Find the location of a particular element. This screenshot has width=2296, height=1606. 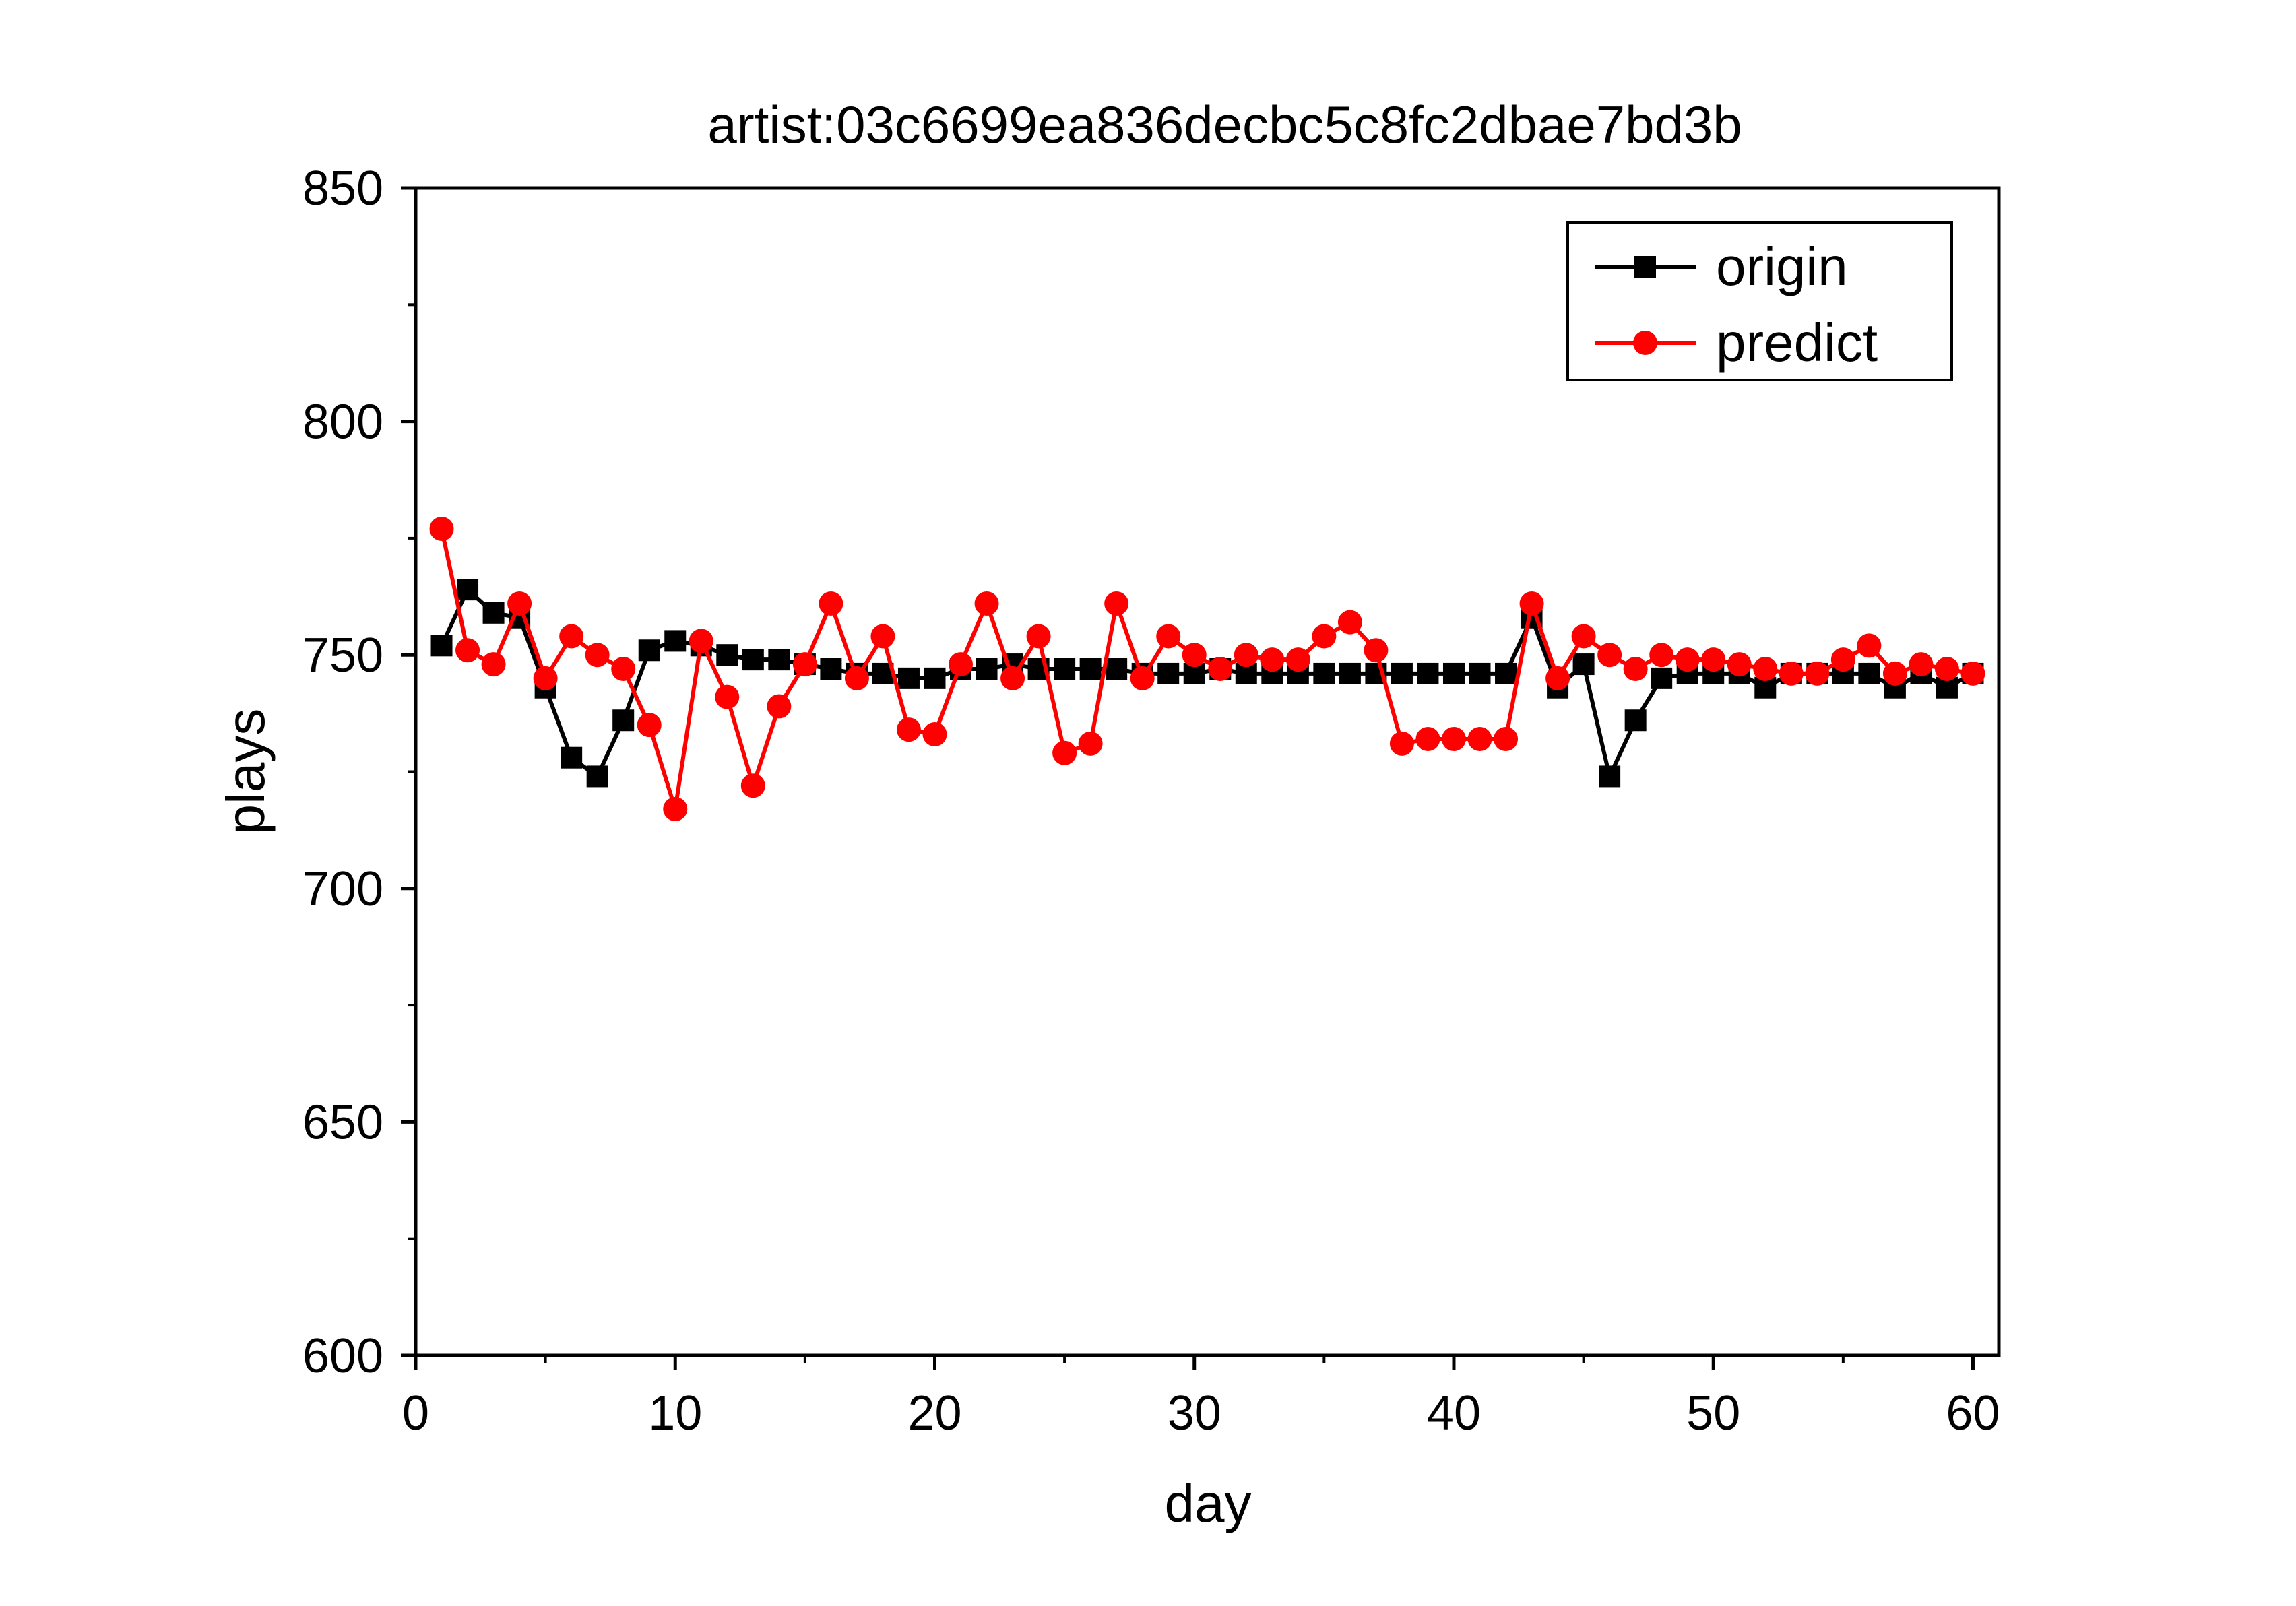

y-tick-label: 650 is located at coordinates (342, 1122).